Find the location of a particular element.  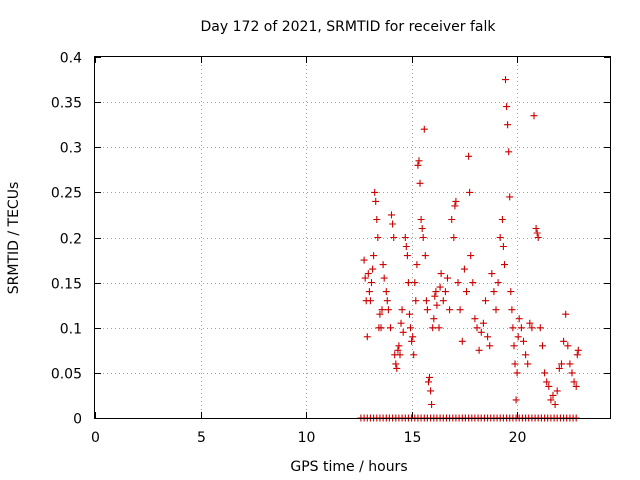

x-axis-label: GPS time / hours is located at coordinates (348, 467).